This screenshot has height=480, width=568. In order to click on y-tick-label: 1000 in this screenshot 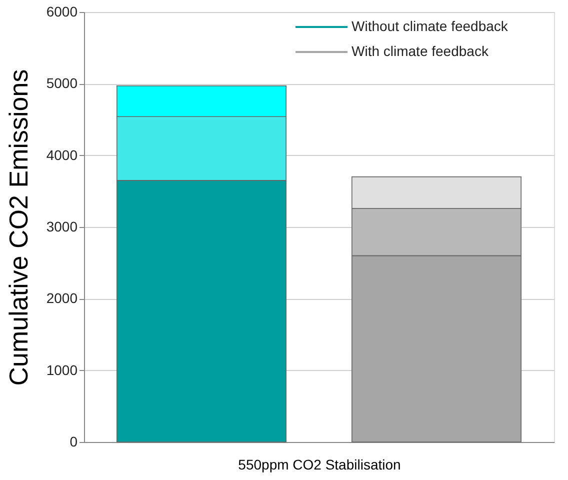, I will do `click(62, 370)`.